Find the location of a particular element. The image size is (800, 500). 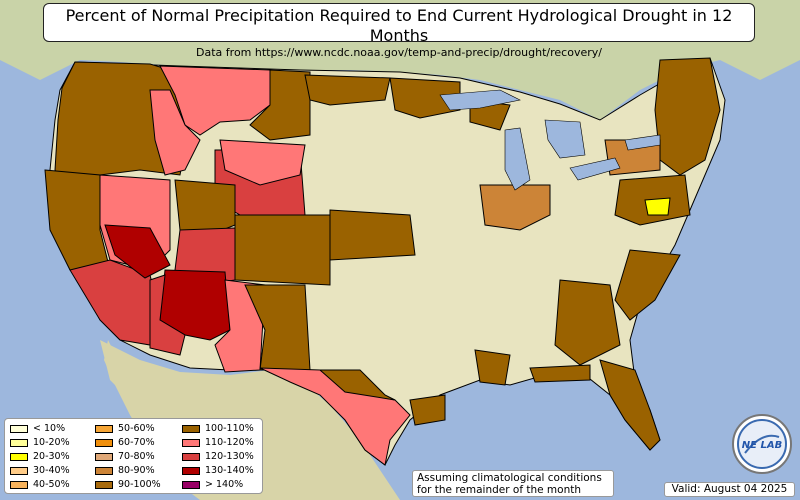

legend-label: < 10% is located at coordinates (49, 428).